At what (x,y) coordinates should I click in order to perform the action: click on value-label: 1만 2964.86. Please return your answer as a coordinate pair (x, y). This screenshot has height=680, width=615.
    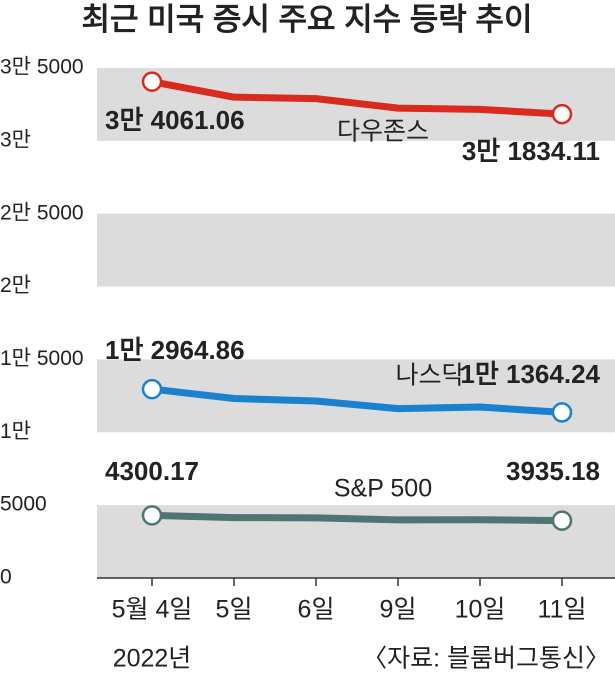
    Looking at the image, I should click on (175, 350).